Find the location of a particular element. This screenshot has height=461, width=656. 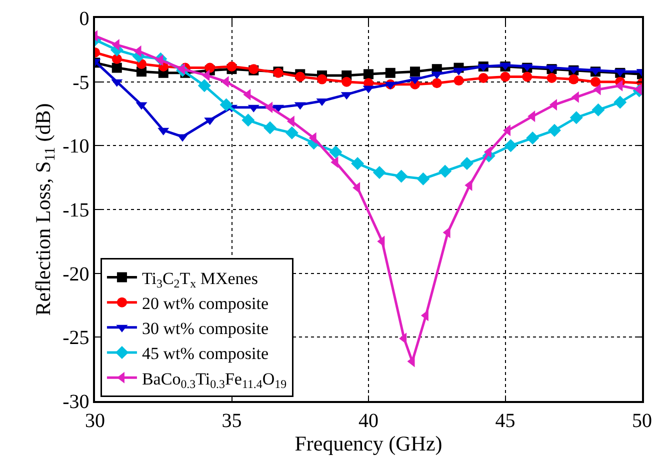

legend-label: 45 wt% composite is located at coordinates (205, 354).